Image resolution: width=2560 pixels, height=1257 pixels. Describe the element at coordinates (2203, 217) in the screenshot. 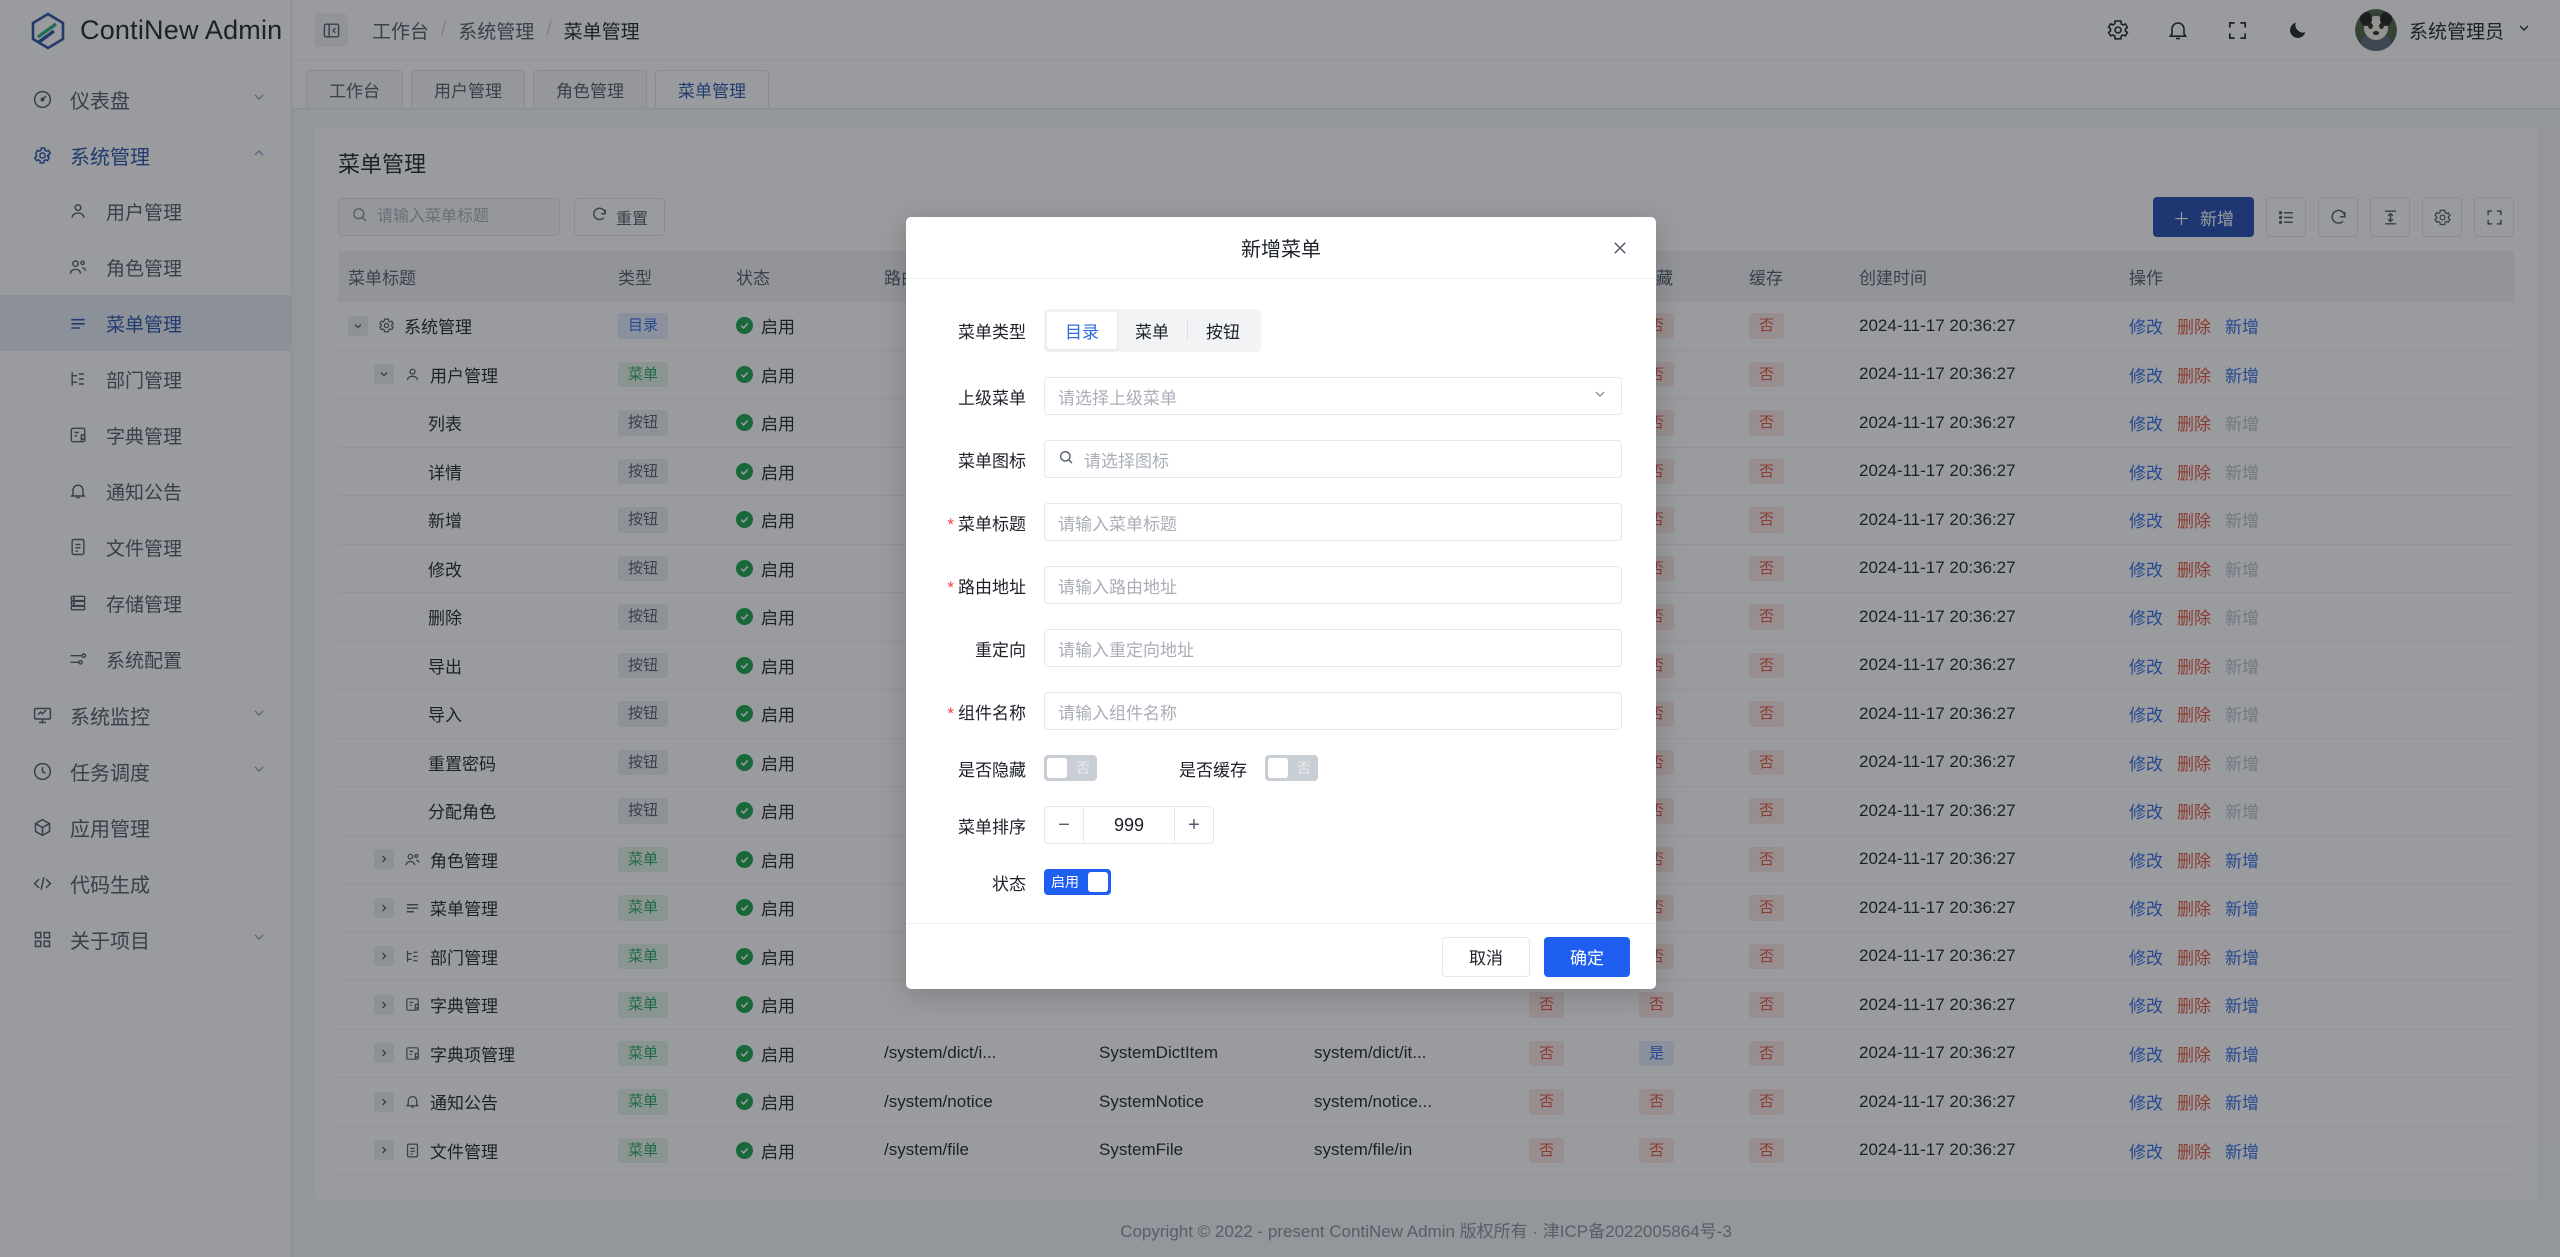

I see `add-button: ＋ 新增` at that location.